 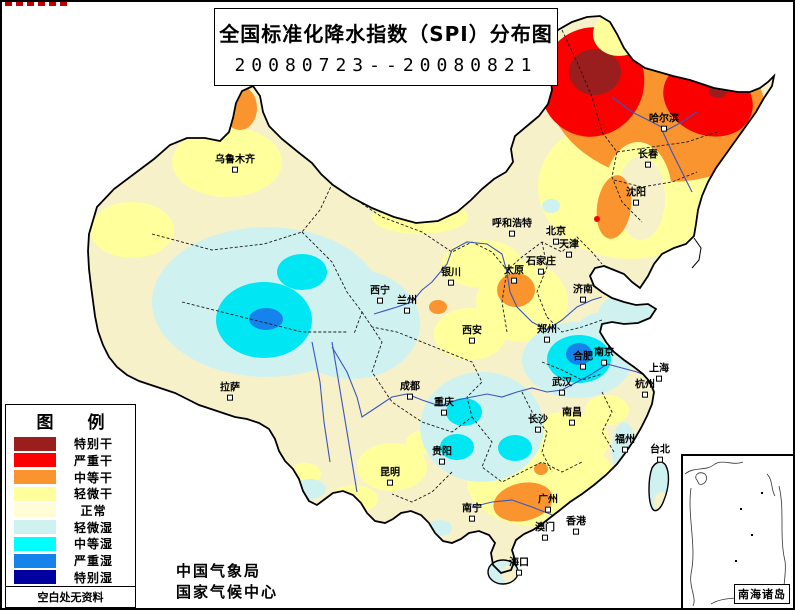 What do you see at coordinates (93, 460) in the screenshot?
I see `legend-label: 严重干` at bounding box center [93, 460].